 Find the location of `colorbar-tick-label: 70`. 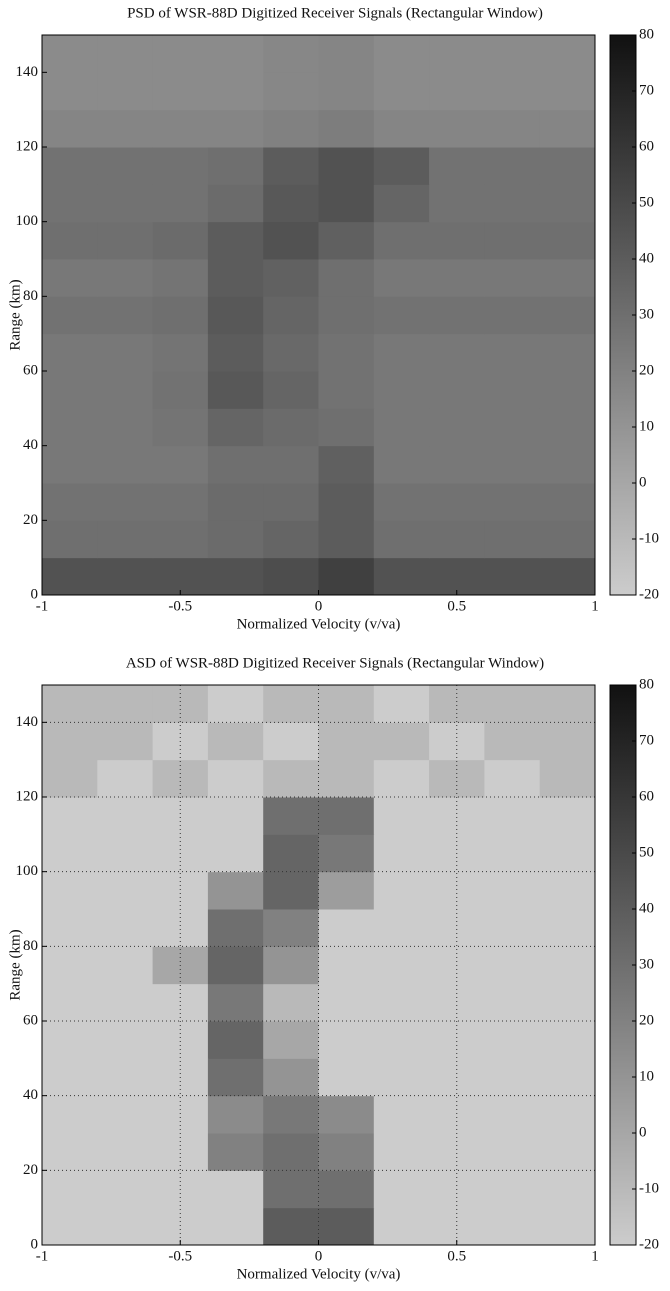

colorbar-tick-label: 70 is located at coordinates (646, 90).